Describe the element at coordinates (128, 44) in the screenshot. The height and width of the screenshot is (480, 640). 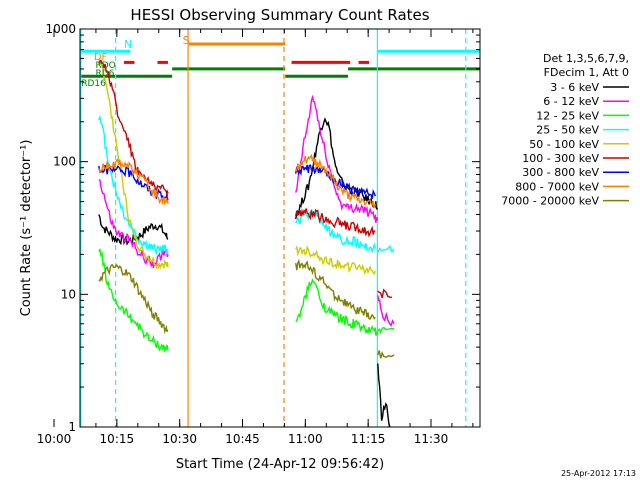
I see `flag-label-n: N` at that location.